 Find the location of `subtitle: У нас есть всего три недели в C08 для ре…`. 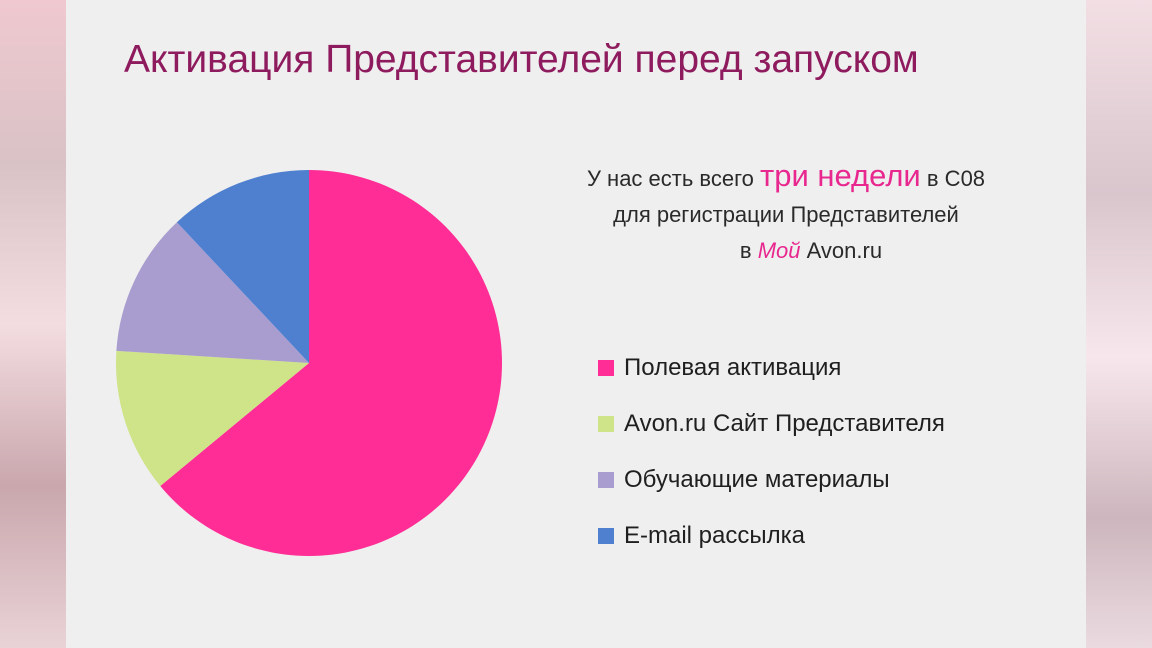

subtitle: У нас есть всего три недели в C08 для ре… is located at coordinates (786, 213).